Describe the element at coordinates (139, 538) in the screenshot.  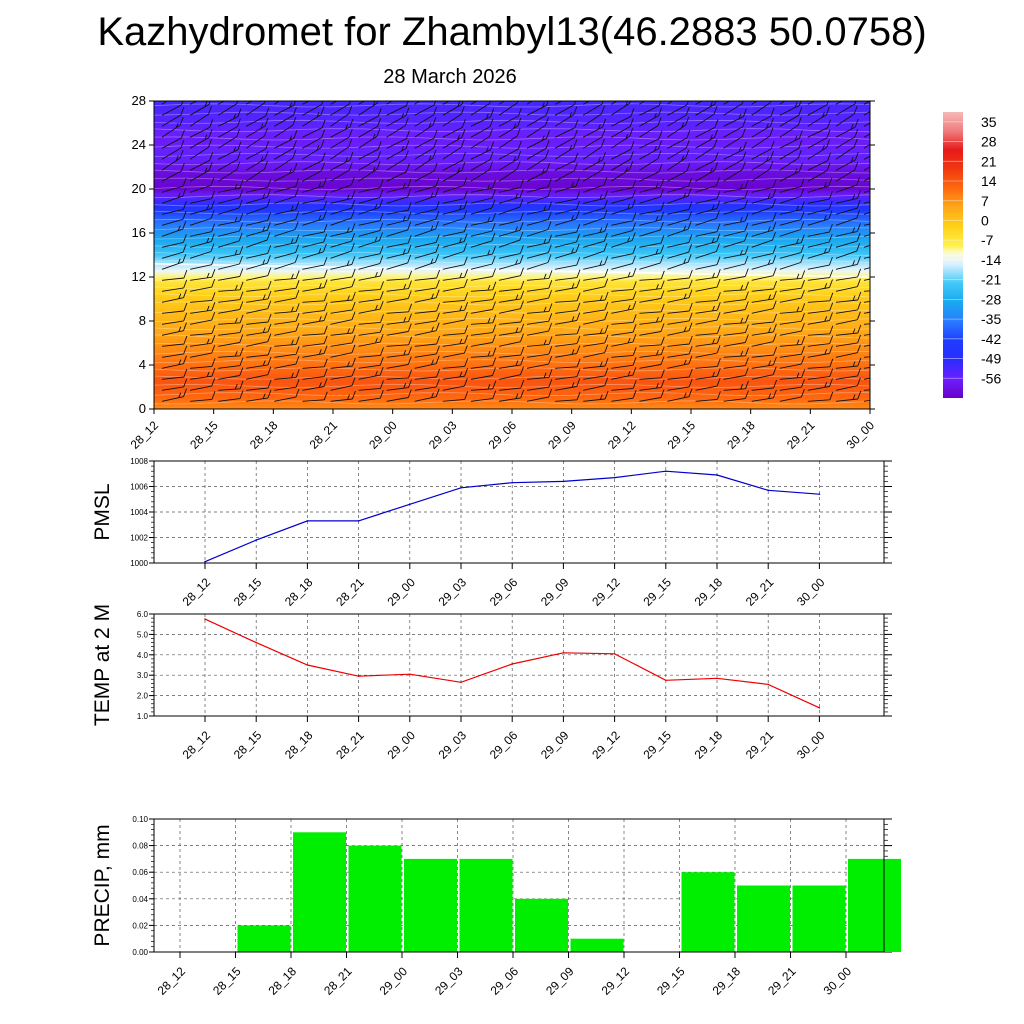
I see `y-tick-label: 1002` at that location.